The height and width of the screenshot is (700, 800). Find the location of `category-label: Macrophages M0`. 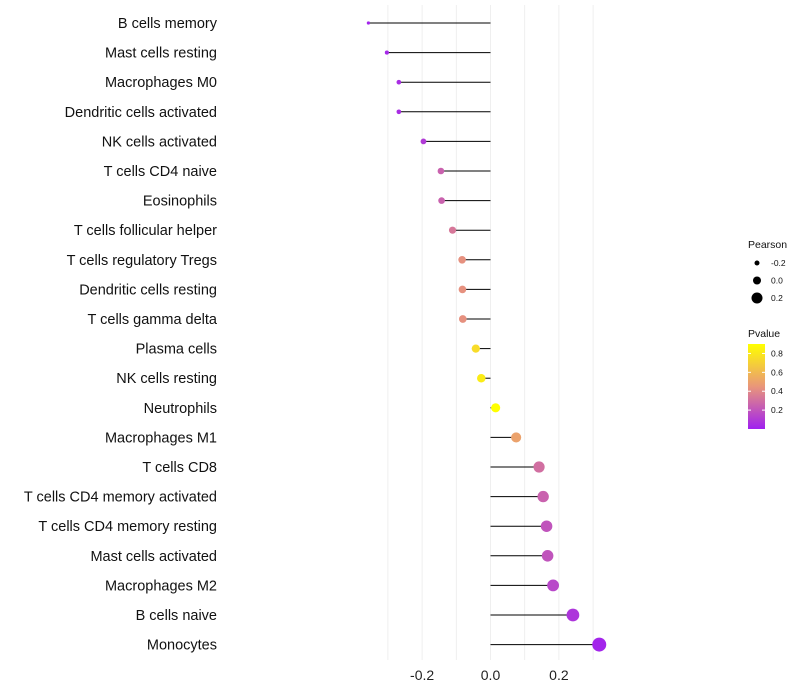

category-label: Macrophages M0 is located at coordinates (161, 83).